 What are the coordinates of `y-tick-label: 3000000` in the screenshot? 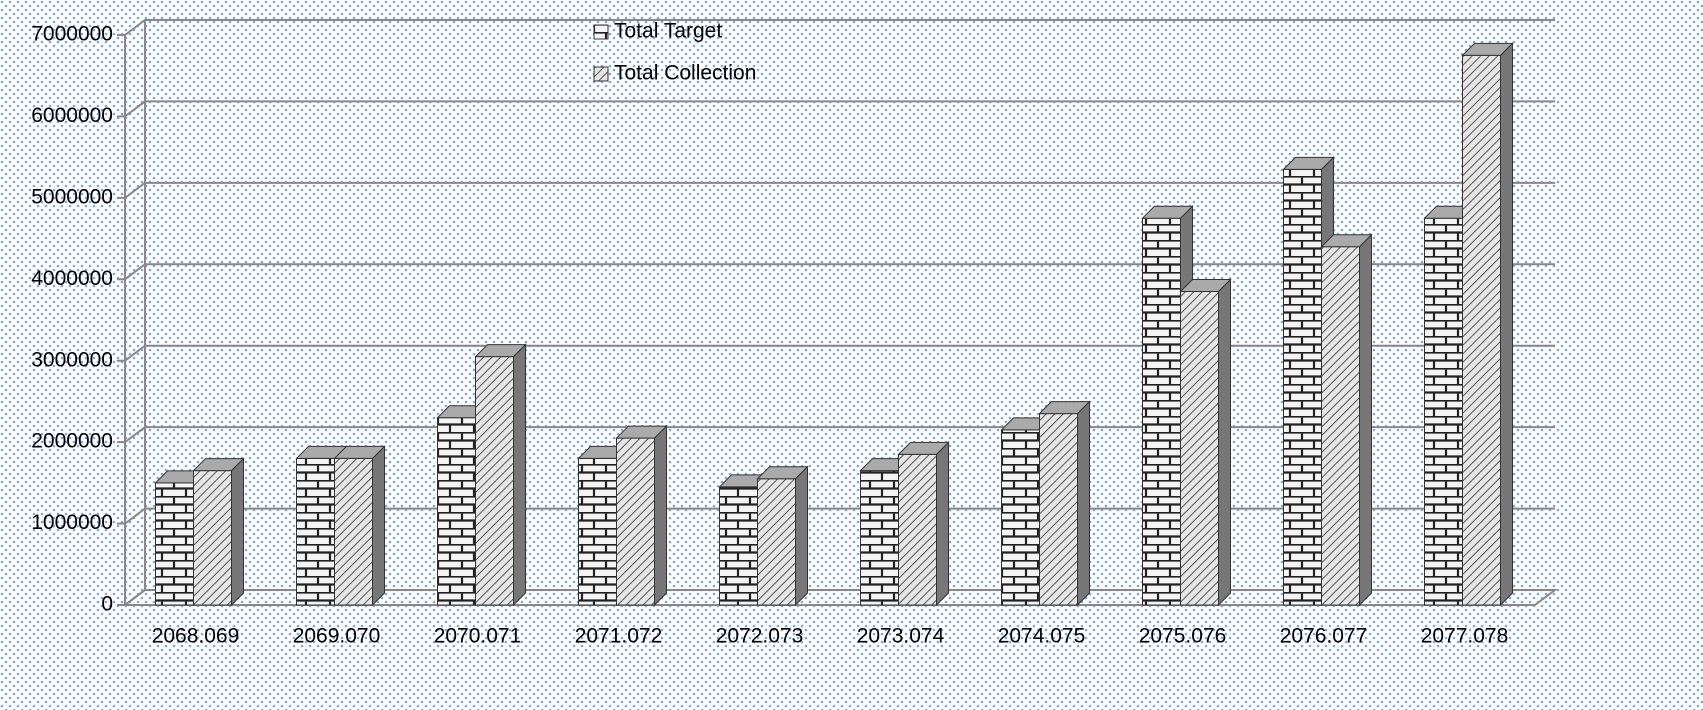 It's located at (72, 359).